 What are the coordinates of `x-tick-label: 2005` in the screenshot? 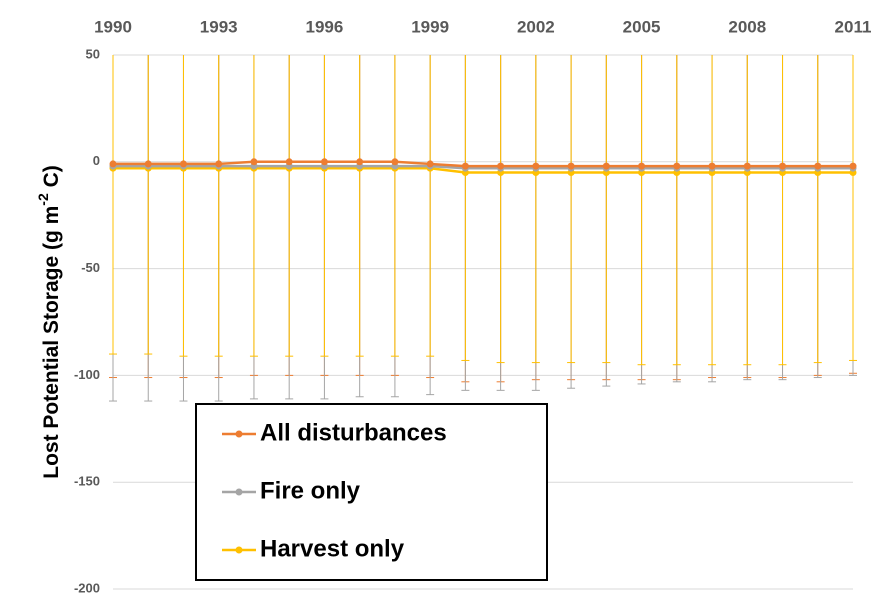 It's located at (642, 26).